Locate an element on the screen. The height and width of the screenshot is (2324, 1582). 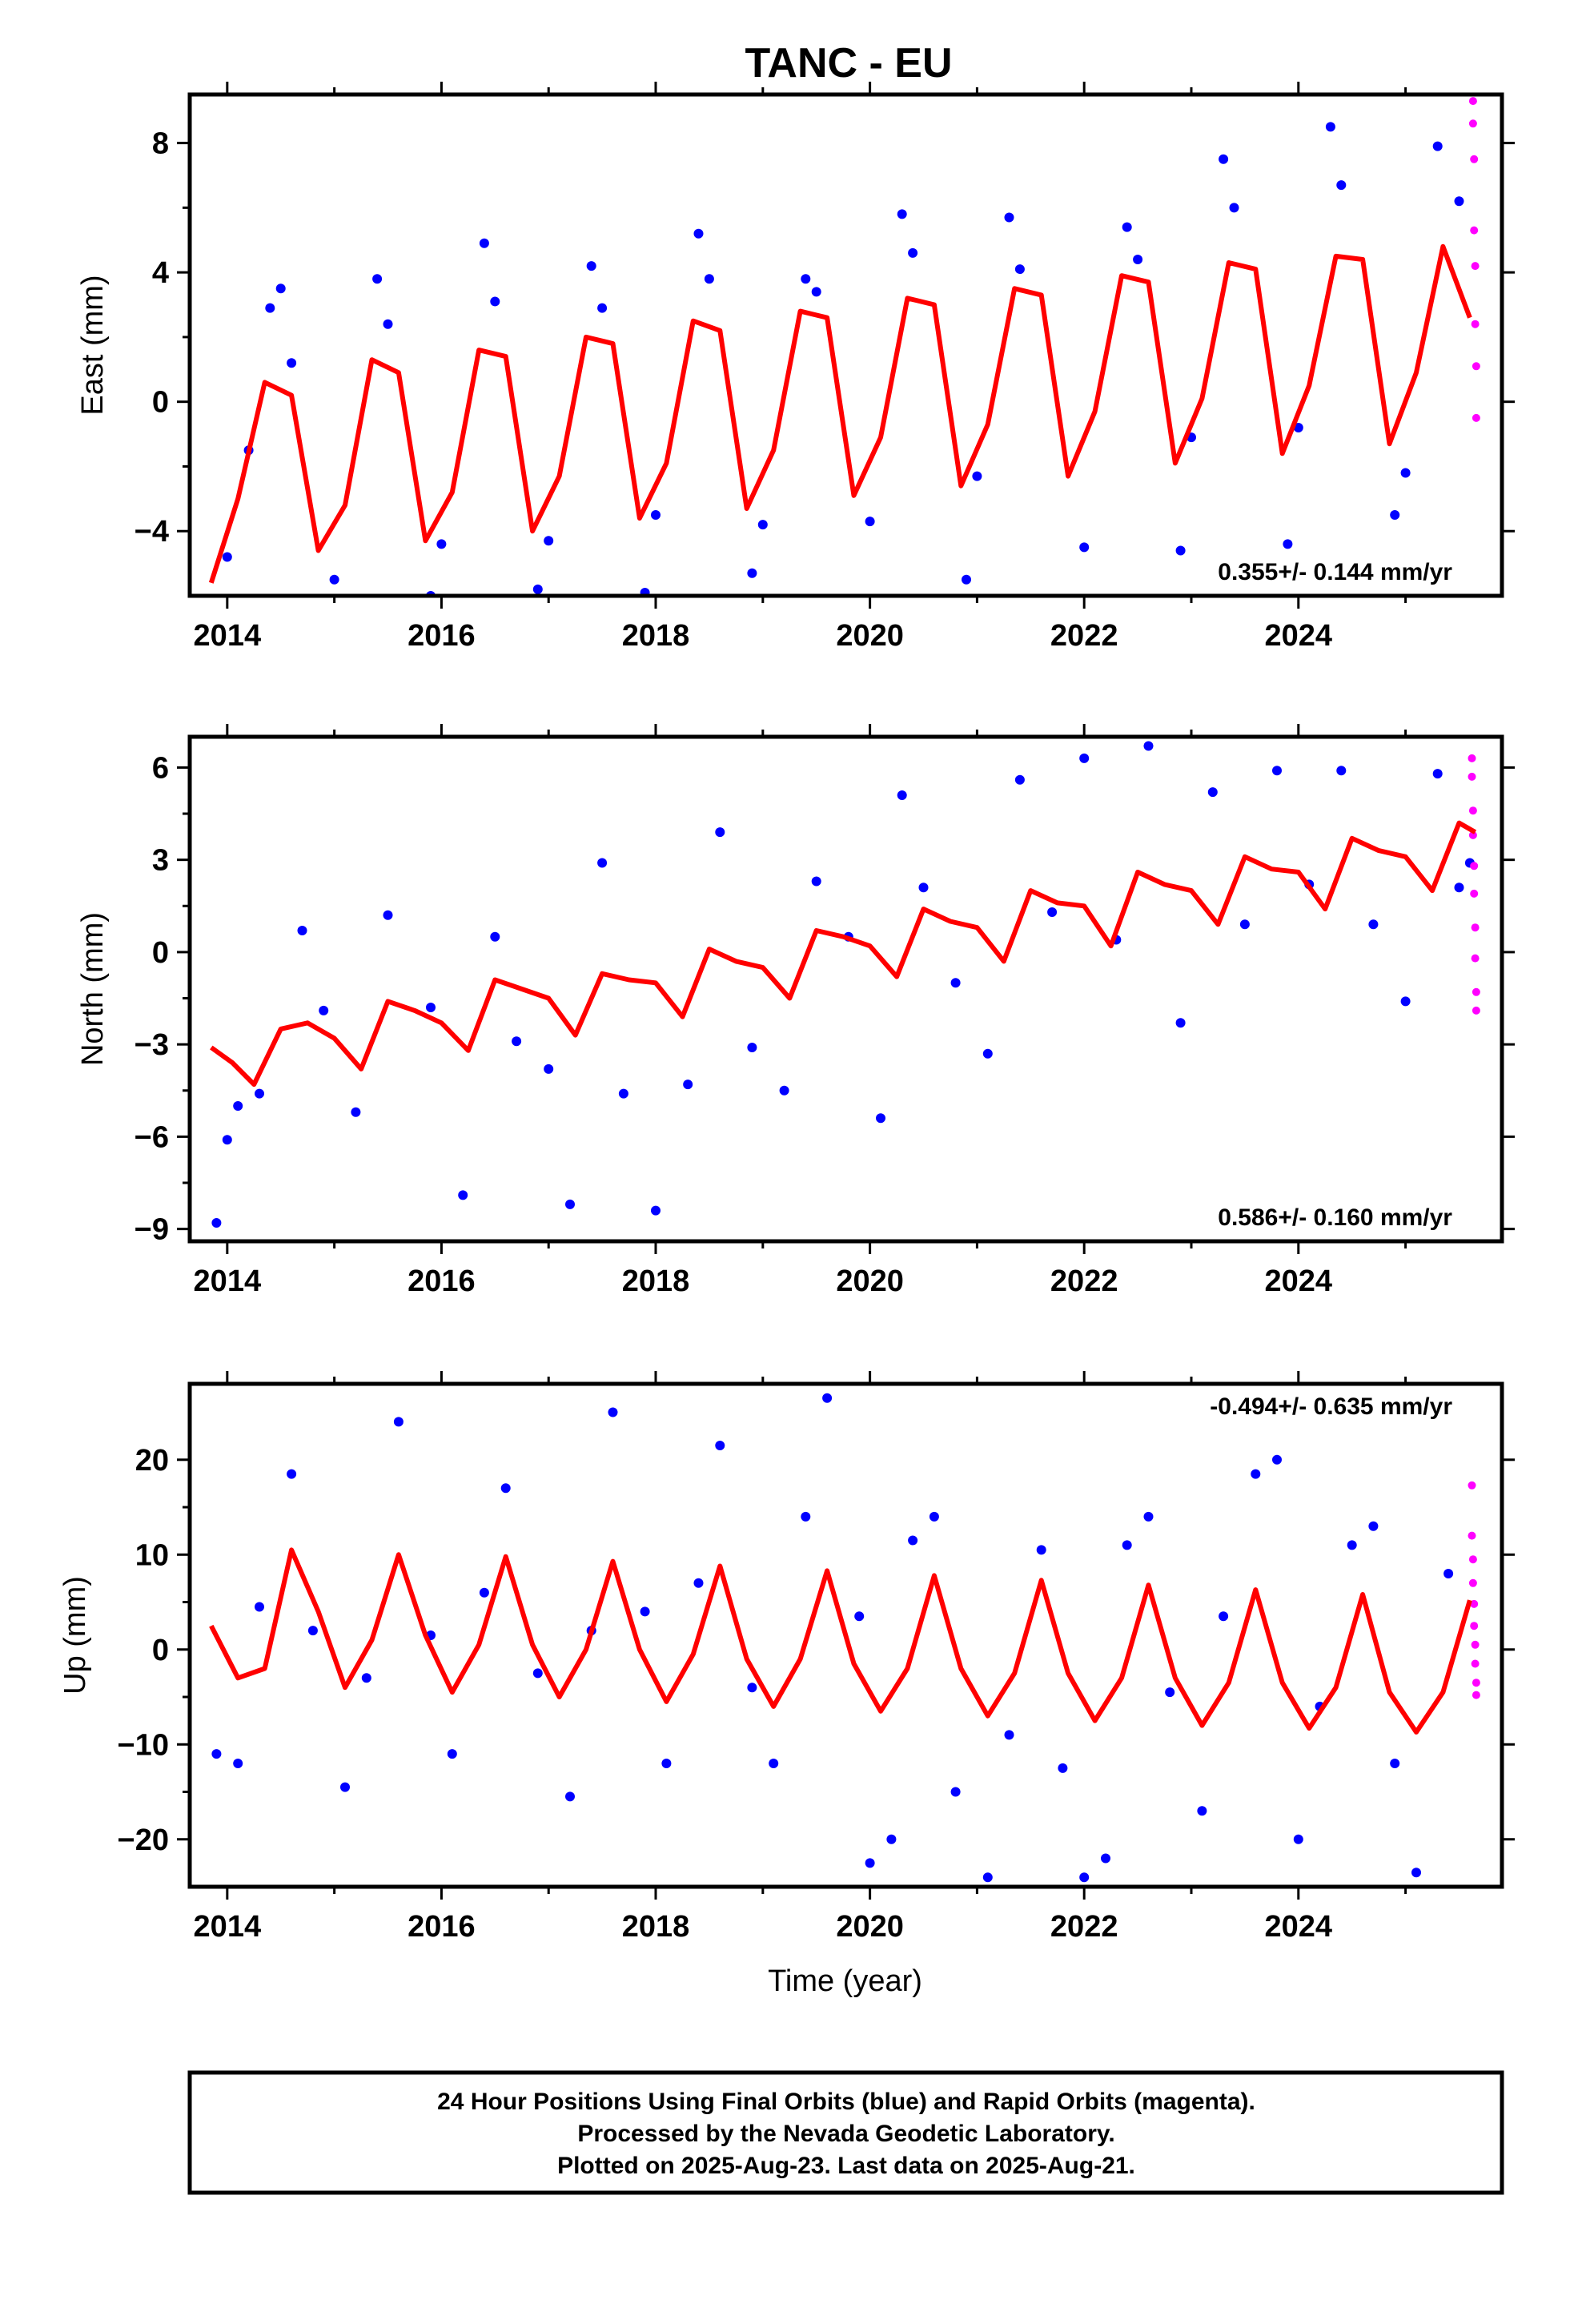
north-y-tick-label: −6 is located at coordinates (152, 1137).